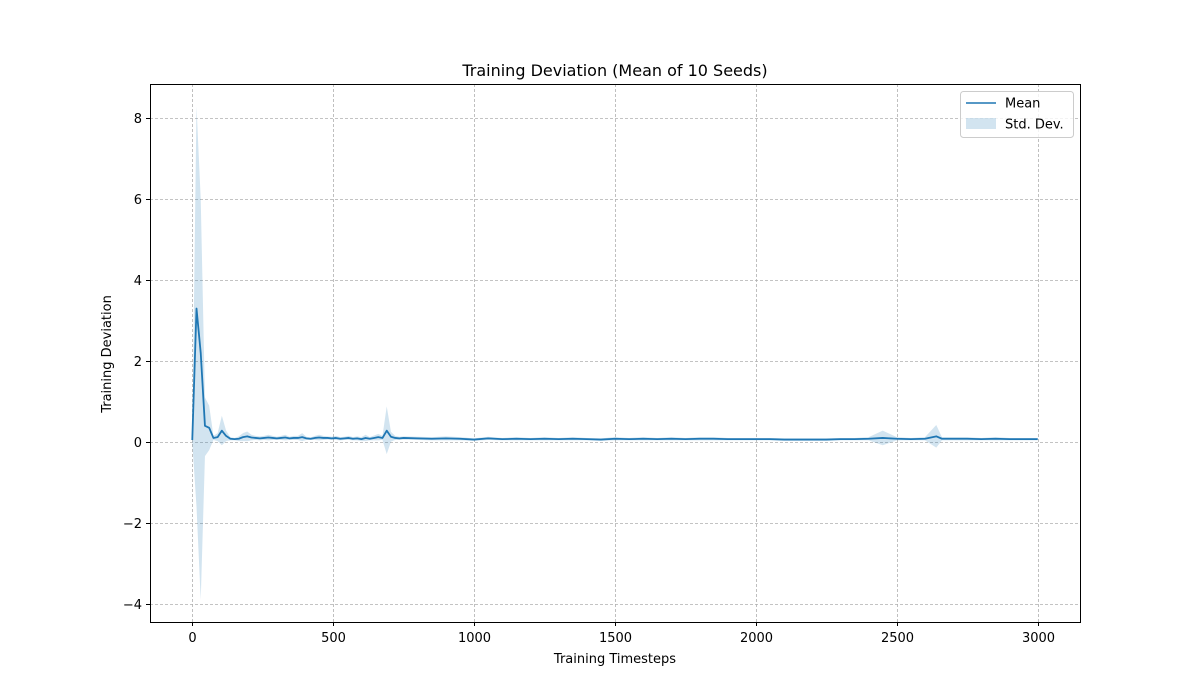 The image size is (1200, 700). What do you see at coordinates (1017, 114) in the screenshot?
I see `legend: Mean Std. Dev.` at bounding box center [1017, 114].